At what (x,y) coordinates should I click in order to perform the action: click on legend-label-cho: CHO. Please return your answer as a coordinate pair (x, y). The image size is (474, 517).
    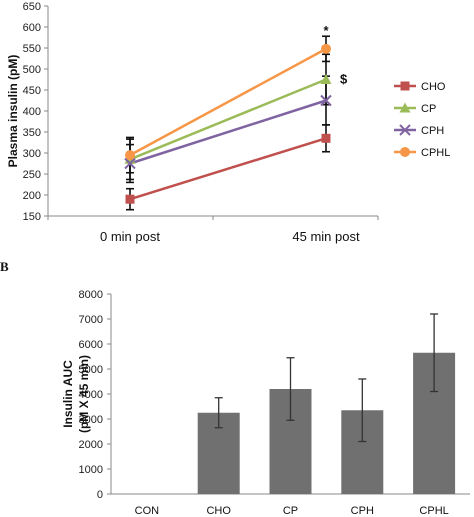
    Looking at the image, I should click on (433, 87).